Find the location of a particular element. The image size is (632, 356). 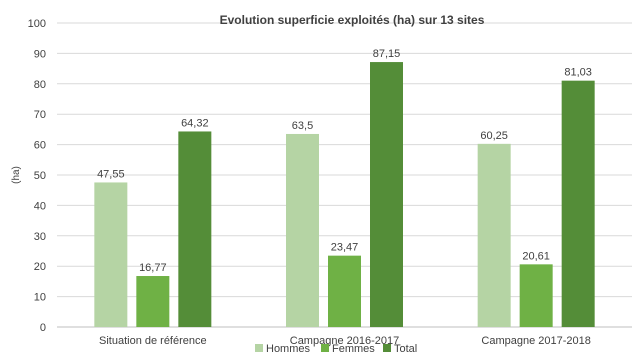

y-axis-ticks: 0 10 20 30 40 50 60 70 80 90 100 is located at coordinates (37, 176).